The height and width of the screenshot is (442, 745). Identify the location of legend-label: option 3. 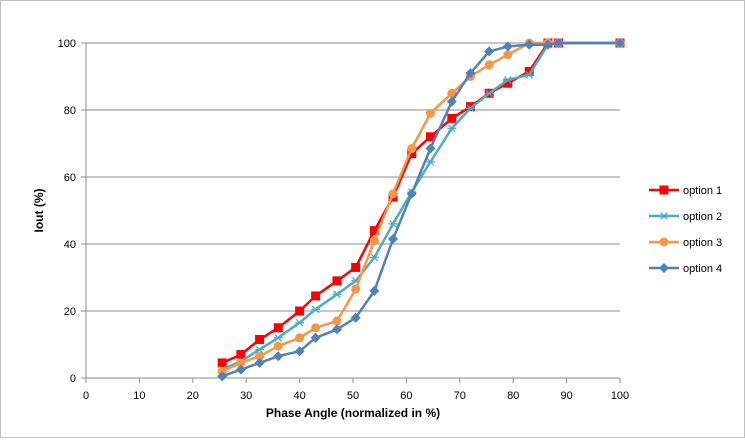
(702, 243).